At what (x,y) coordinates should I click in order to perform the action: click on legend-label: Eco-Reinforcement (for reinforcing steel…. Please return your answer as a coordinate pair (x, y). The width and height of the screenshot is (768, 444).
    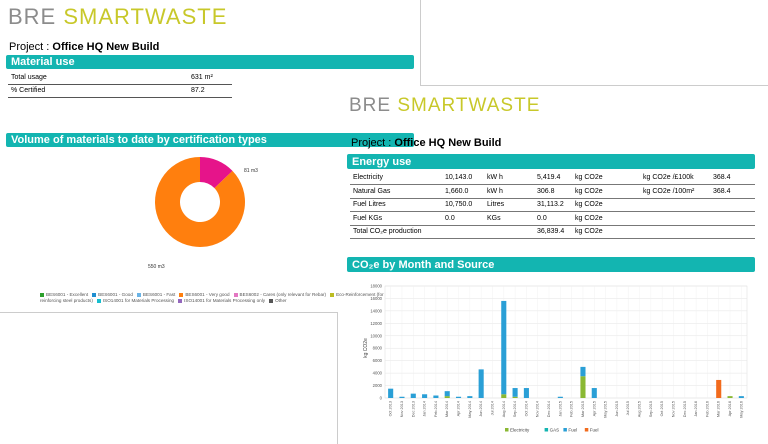
    Looking at the image, I should click on (212, 297).